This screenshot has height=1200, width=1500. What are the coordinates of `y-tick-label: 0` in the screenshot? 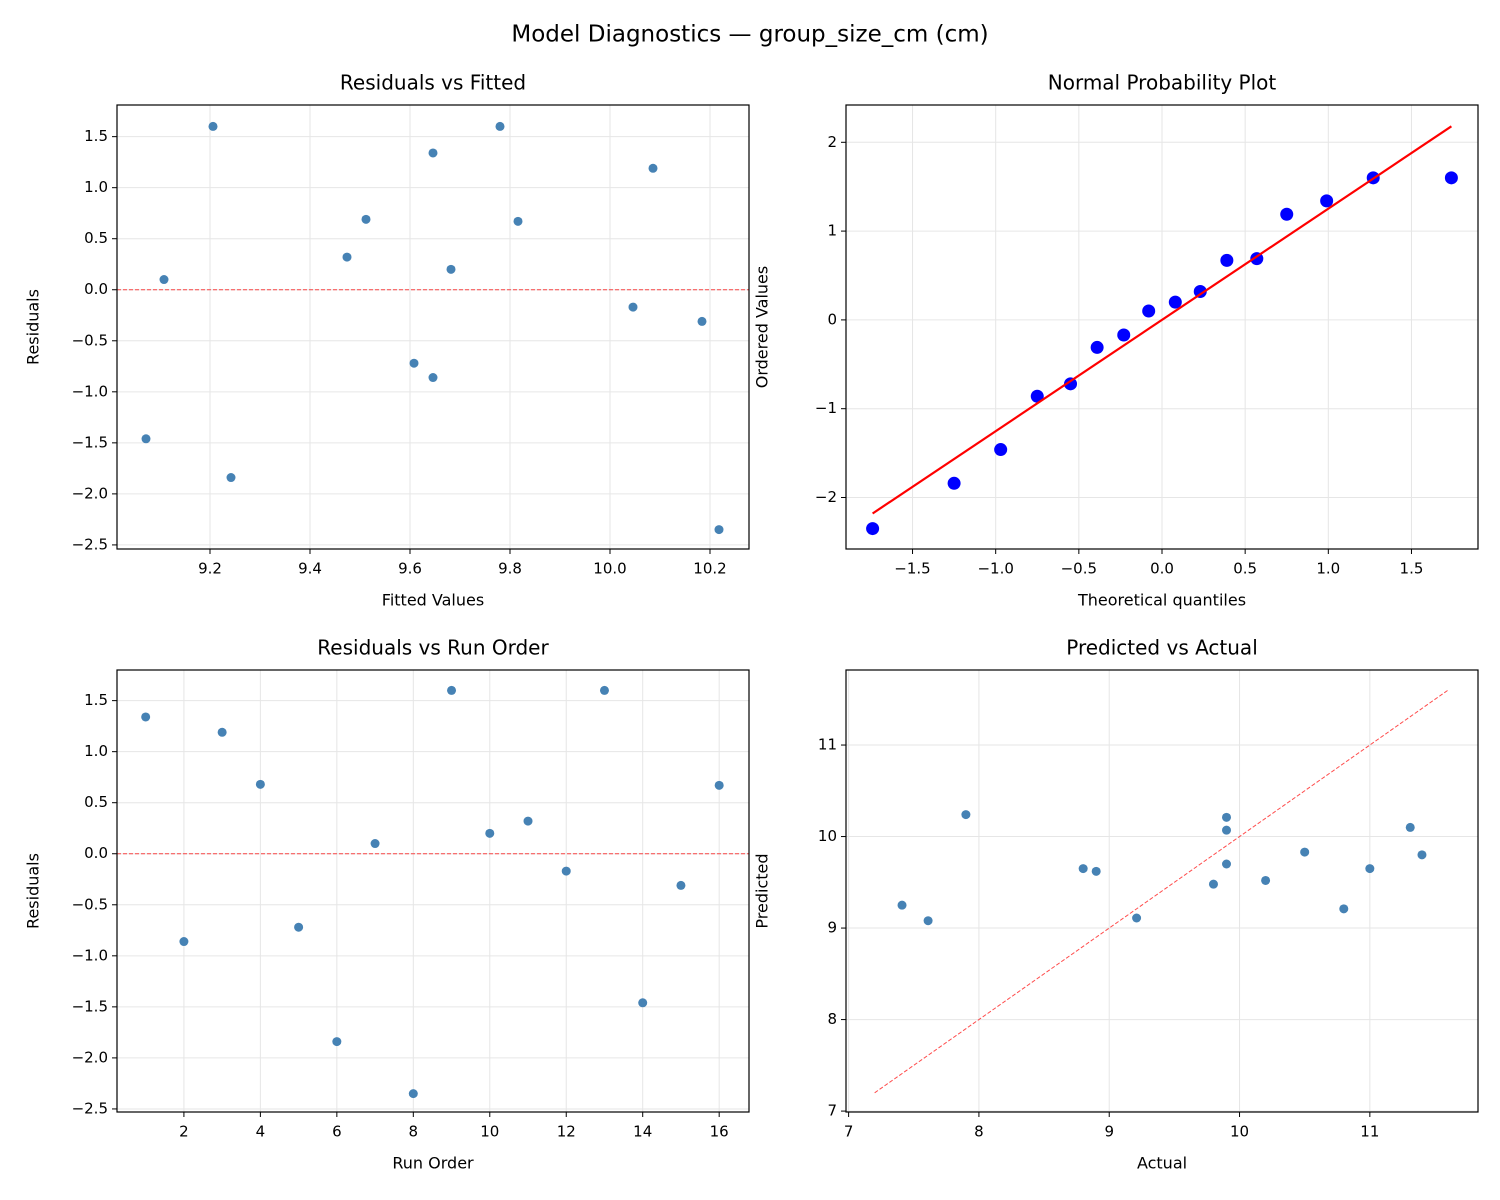 It's located at (832, 319).